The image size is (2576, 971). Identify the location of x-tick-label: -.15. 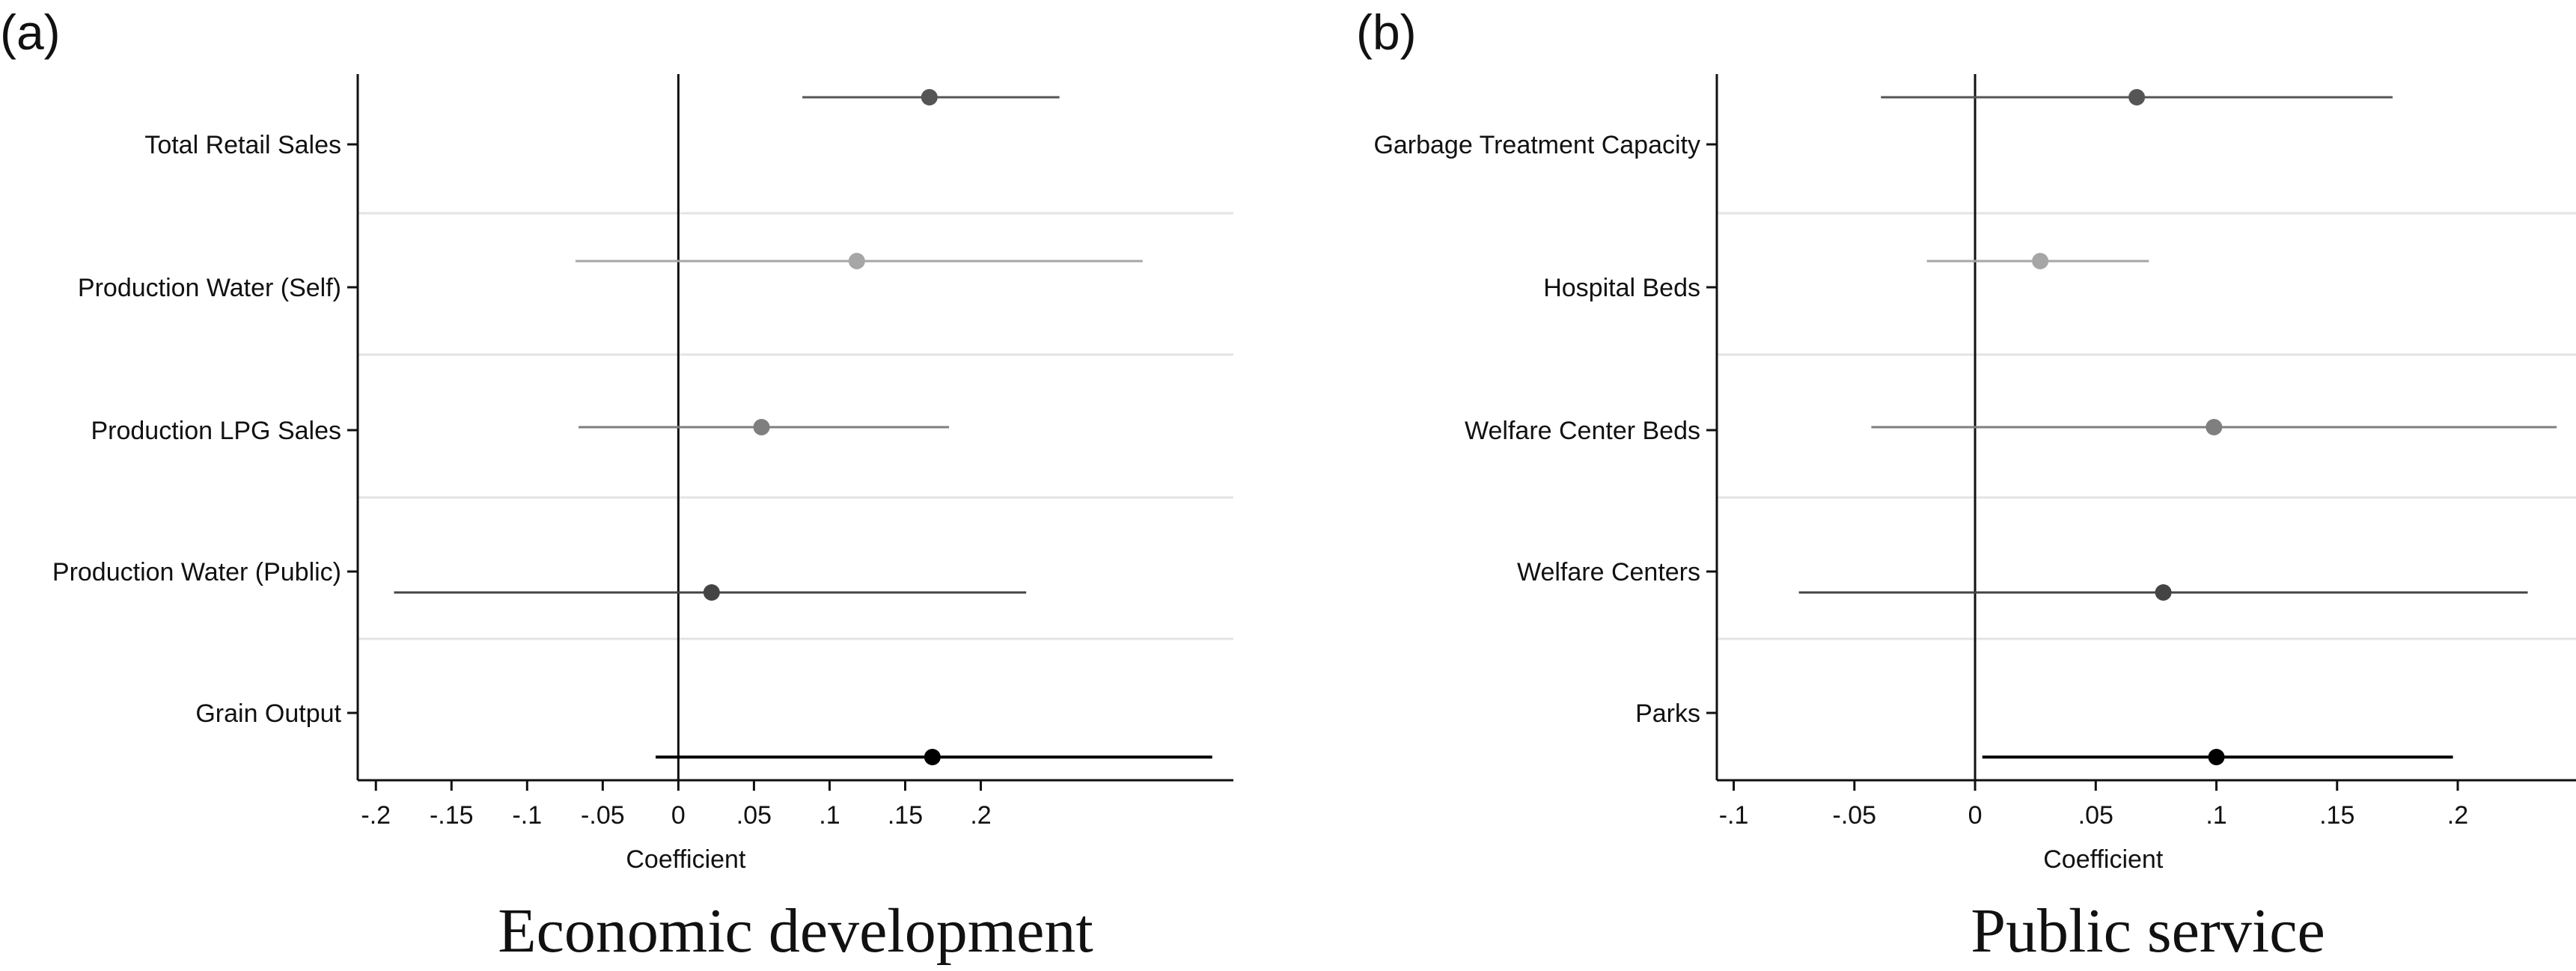
(452, 815).